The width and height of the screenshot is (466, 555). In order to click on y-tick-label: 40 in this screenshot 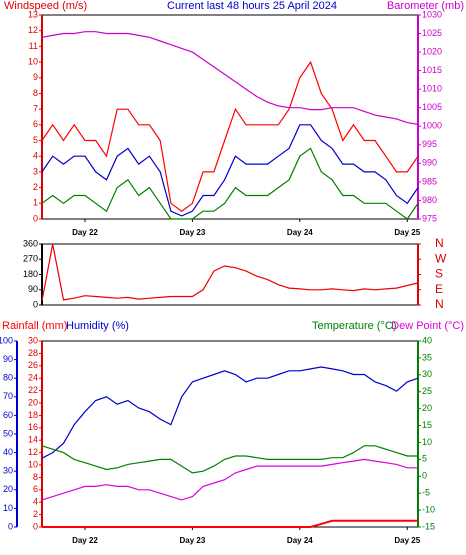, I will do `click(8, 452)`.